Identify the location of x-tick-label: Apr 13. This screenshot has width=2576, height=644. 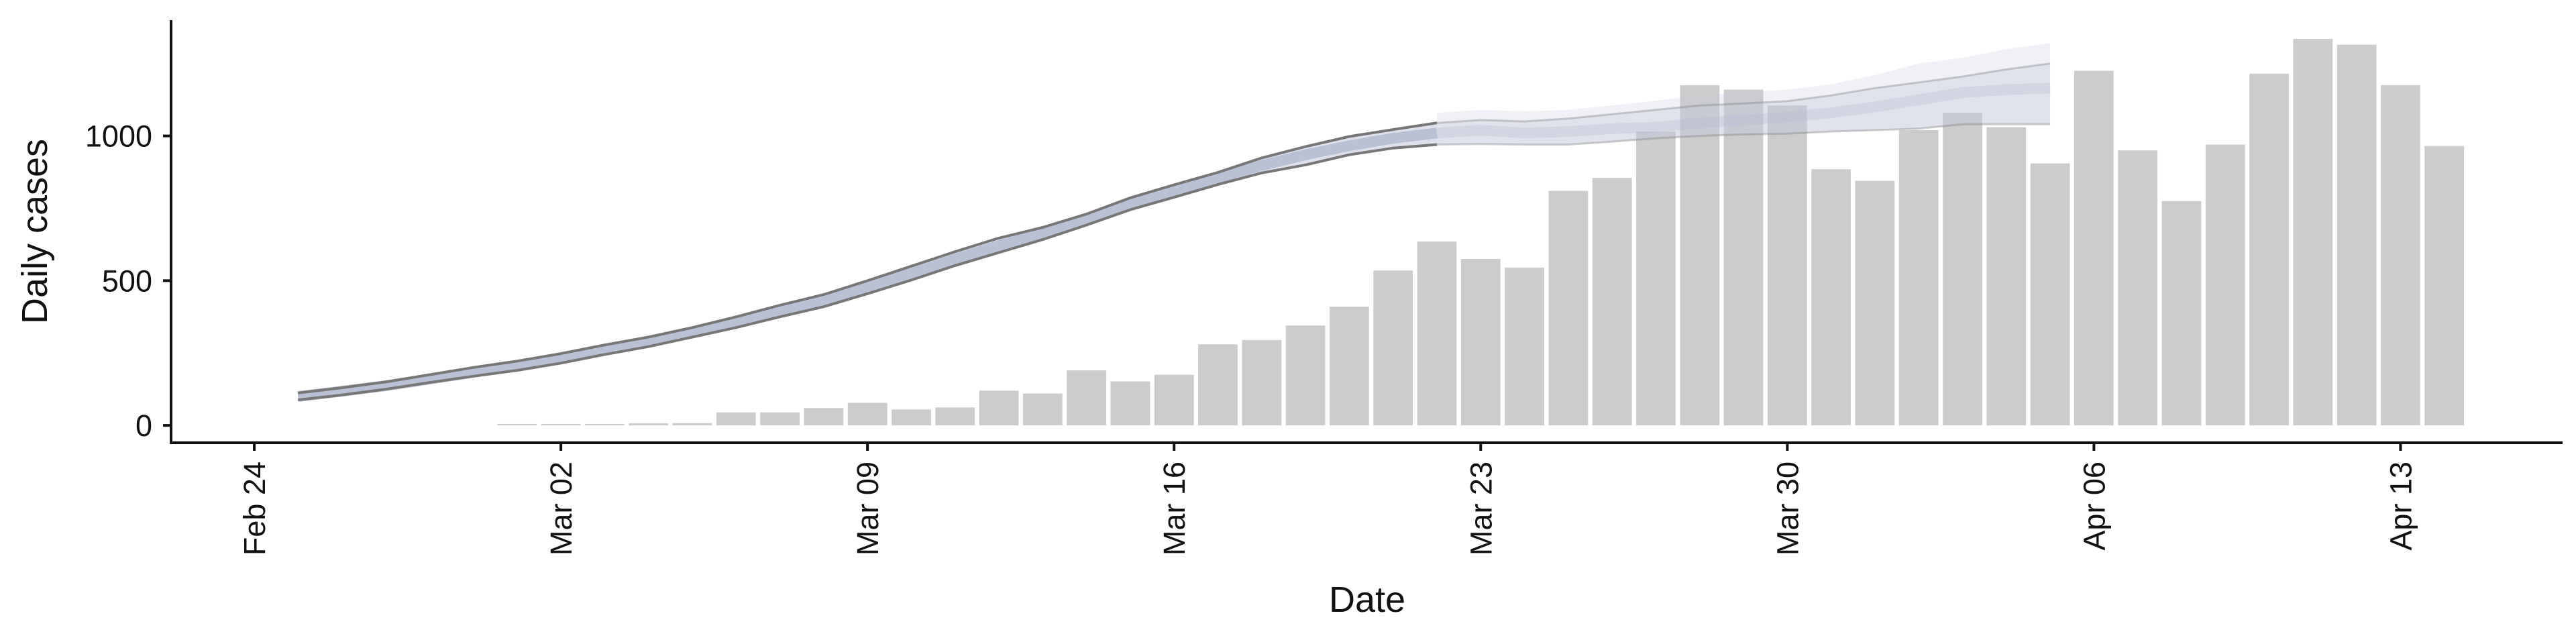
(2400, 506).